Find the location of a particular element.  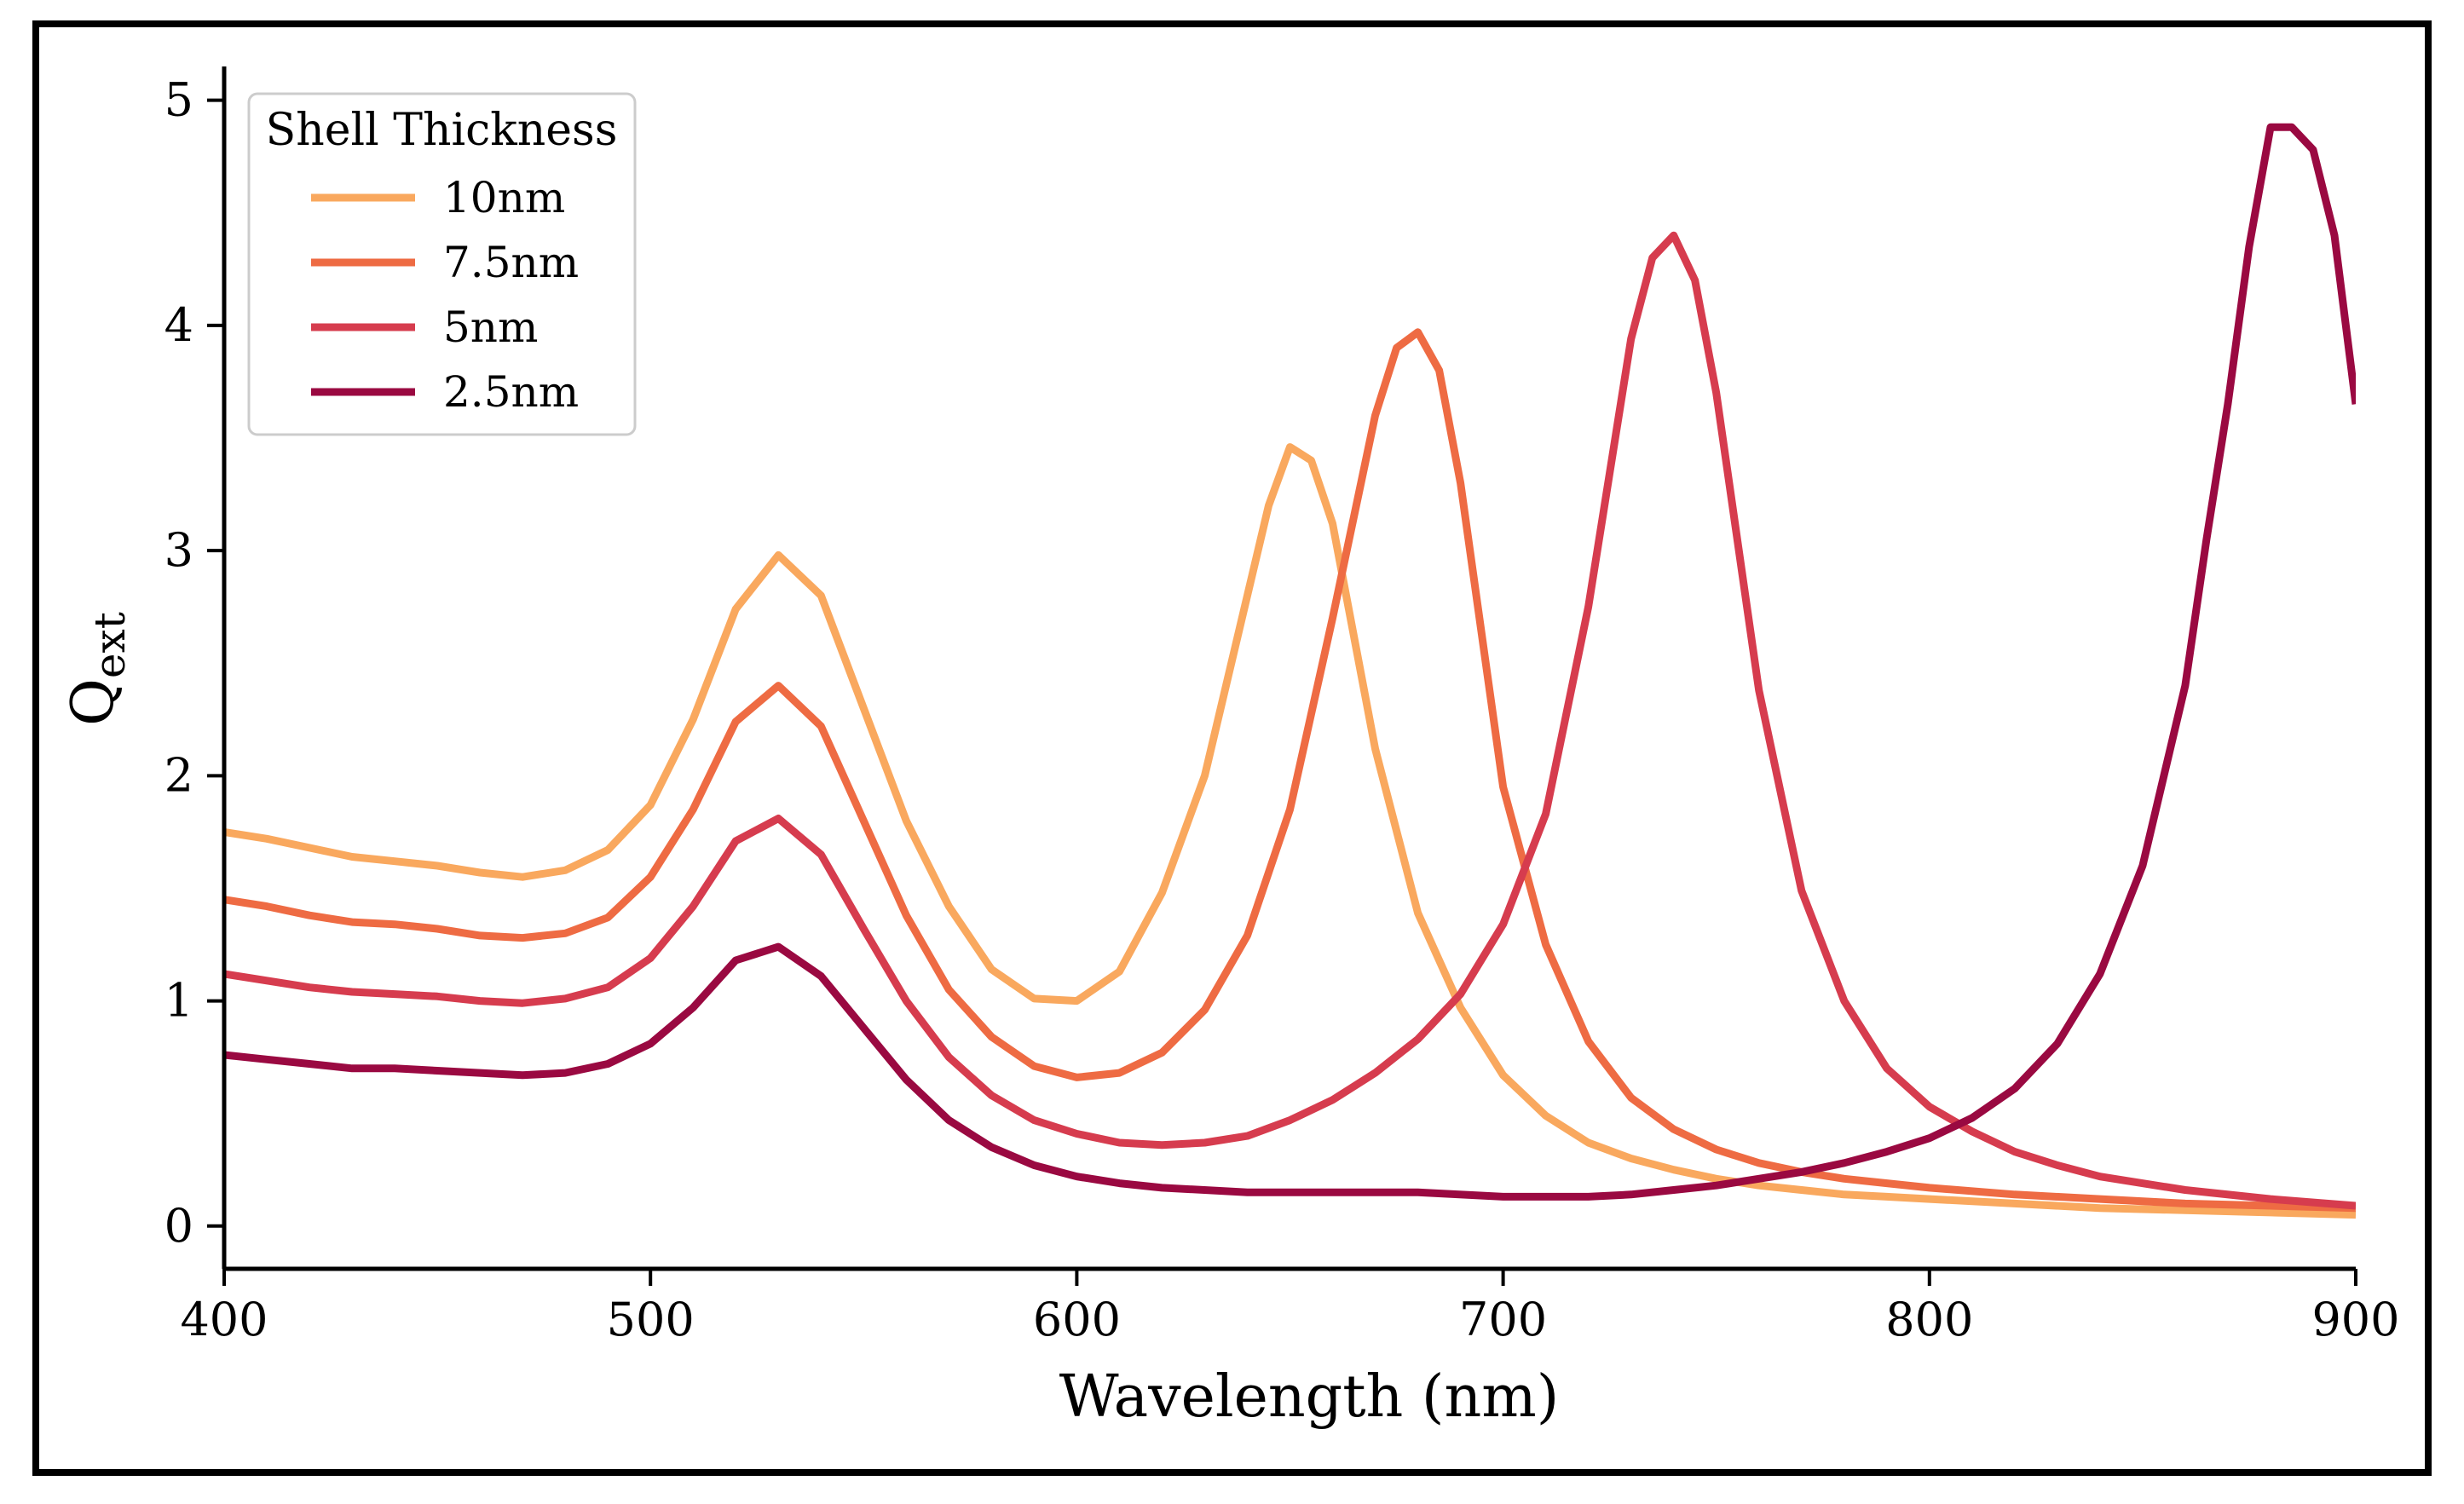

legend: Shell Thickness 10nm 7.5nm 5nm 2.5nm is located at coordinates (442, 264).